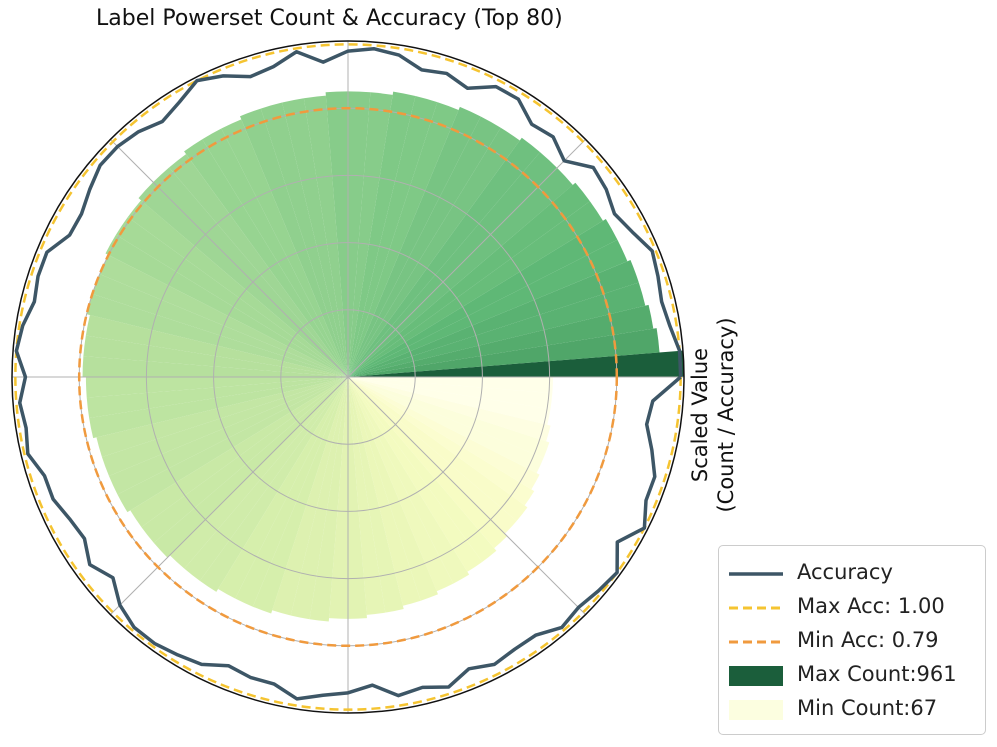  Describe the element at coordinates (699, 415) in the screenshot. I see `y-axis-label-line1: Scaled Value` at that location.